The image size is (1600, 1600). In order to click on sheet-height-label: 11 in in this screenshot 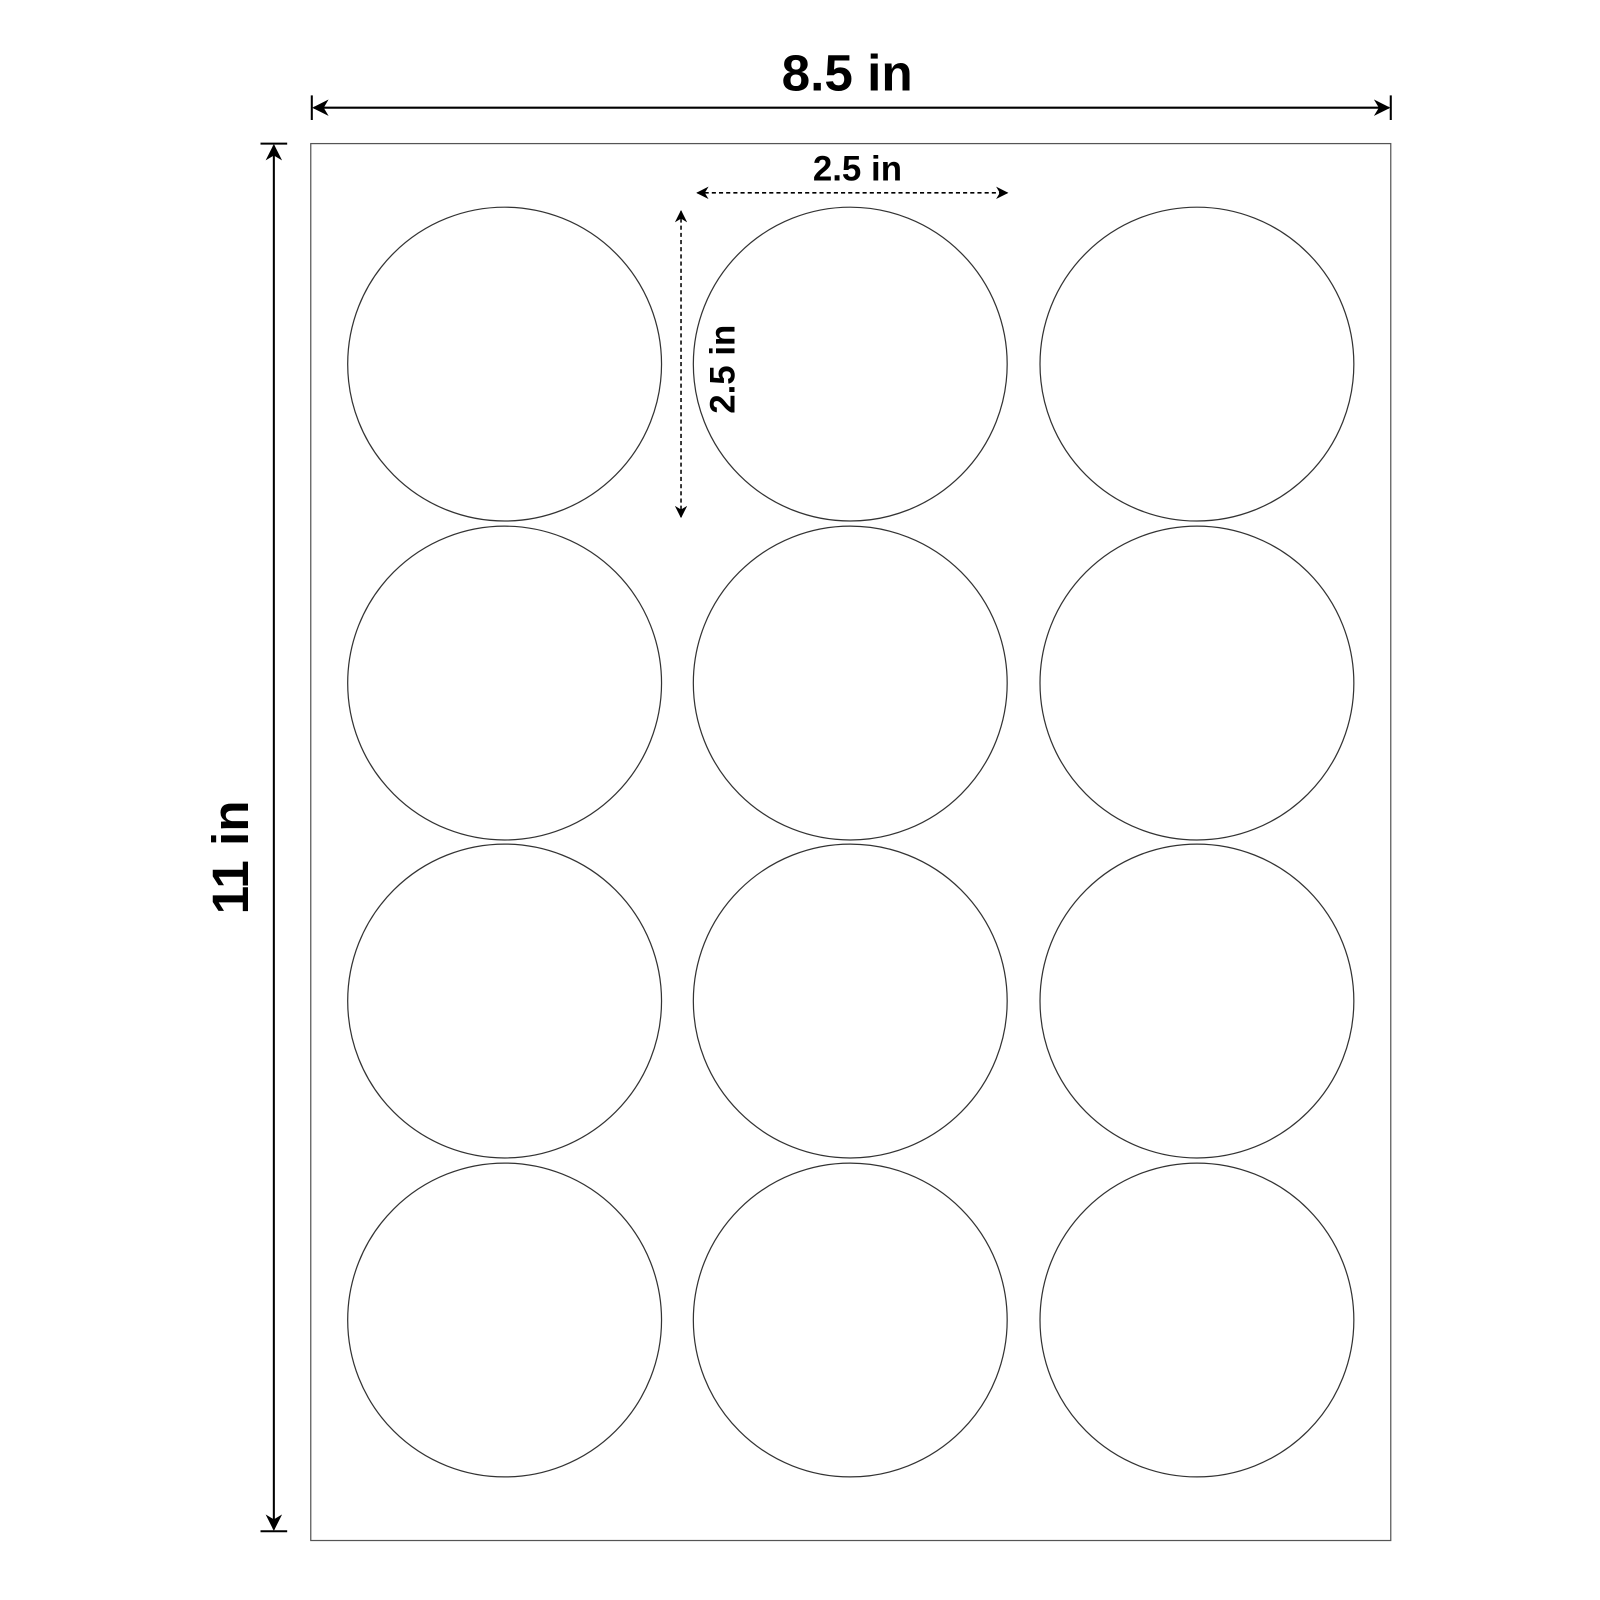, I will do `click(230, 857)`.